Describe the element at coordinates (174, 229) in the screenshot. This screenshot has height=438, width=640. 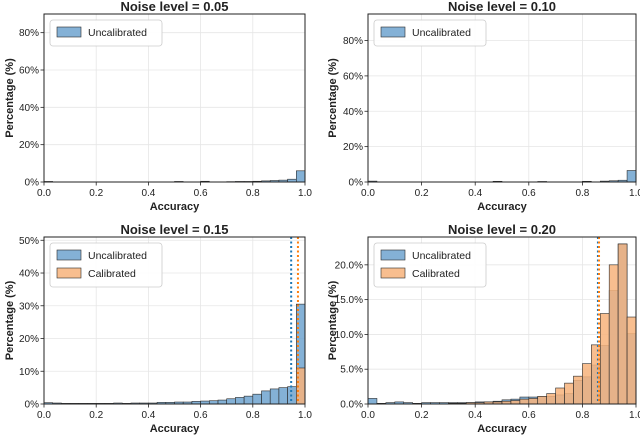
I see `chart-title: Noise level = 0.15` at that location.